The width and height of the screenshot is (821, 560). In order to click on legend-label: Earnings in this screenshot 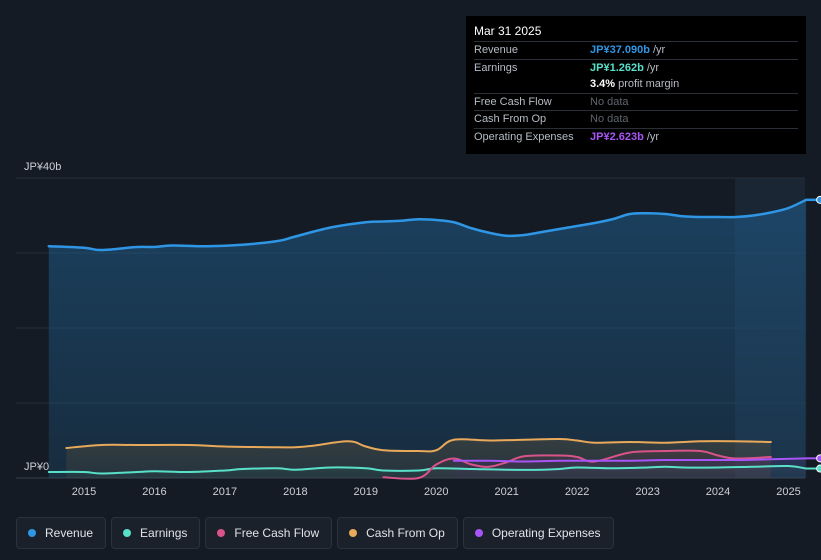, I will do `click(164, 533)`.